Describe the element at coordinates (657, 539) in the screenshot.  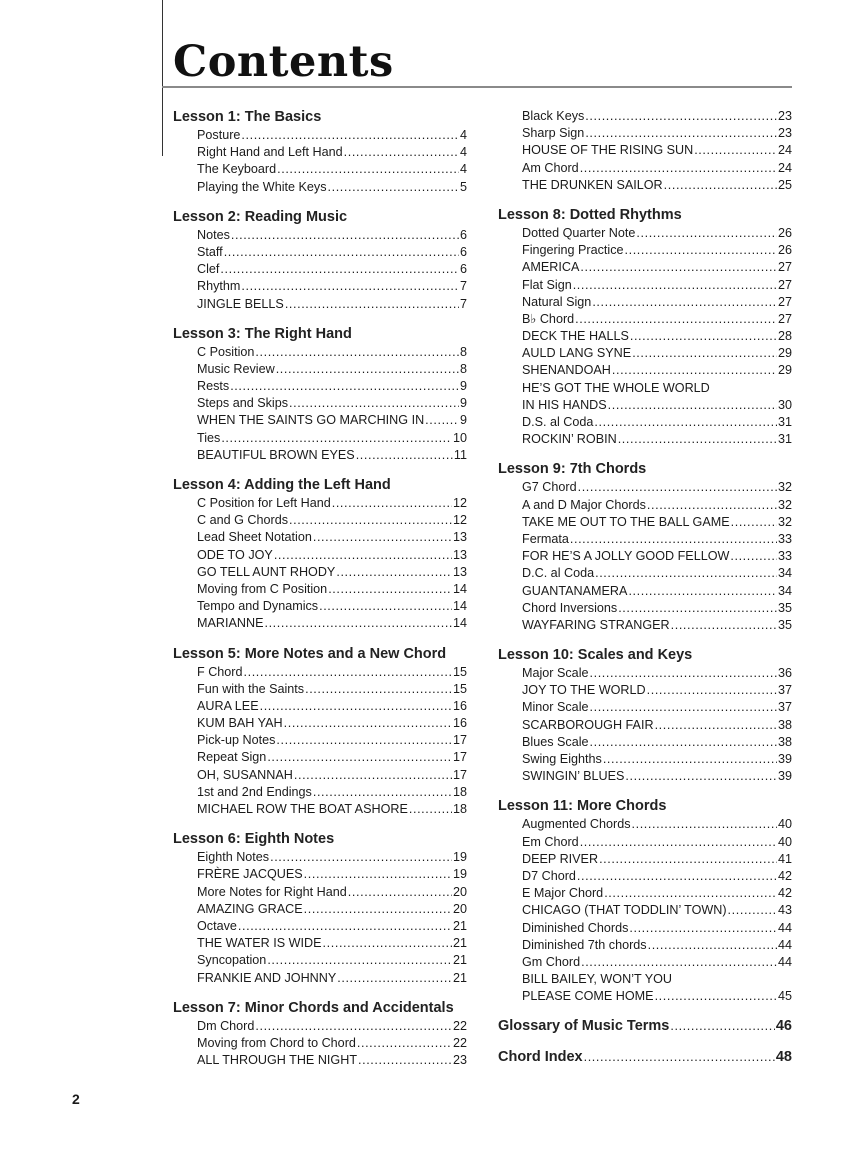
I see `toc-entry: Fermata 33` at that location.